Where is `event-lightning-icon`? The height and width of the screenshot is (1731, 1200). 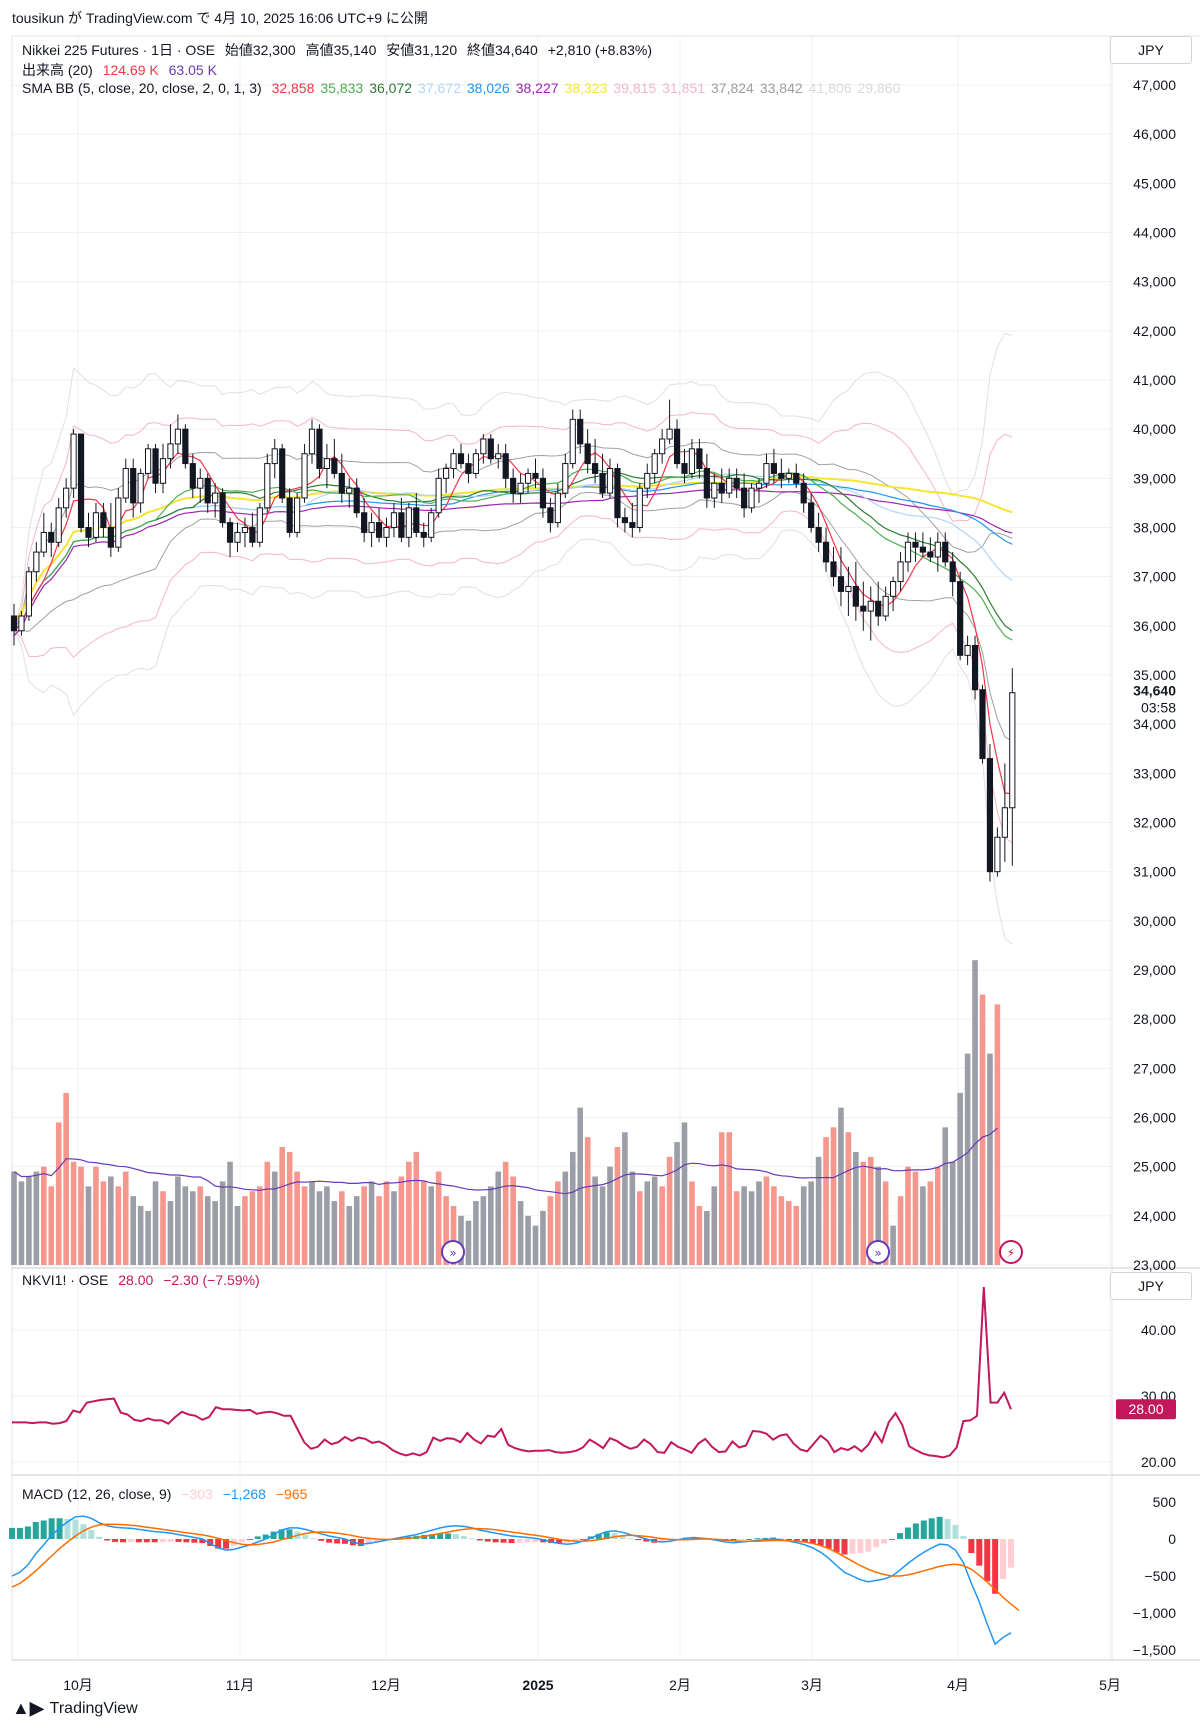 event-lightning-icon is located at coordinates (1011, 1252).